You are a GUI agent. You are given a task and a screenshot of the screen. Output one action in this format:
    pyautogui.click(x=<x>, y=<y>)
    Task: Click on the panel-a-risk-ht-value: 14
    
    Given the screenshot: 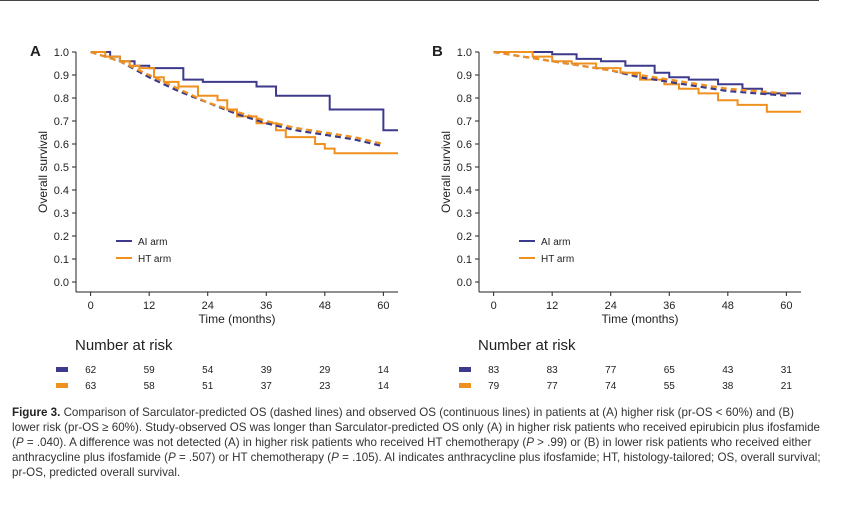 What is the action you would take?
    pyautogui.click(x=384, y=386)
    